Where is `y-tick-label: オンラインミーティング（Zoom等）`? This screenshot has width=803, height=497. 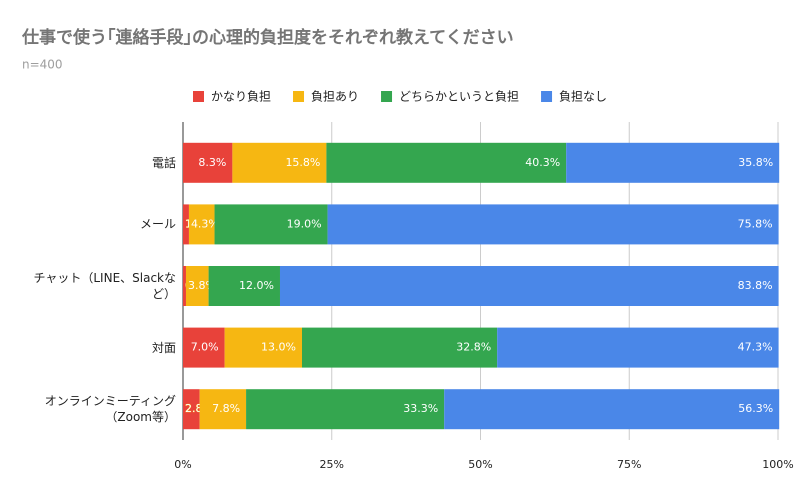 y-tick-label: オンラインミーティング（Zoom等） is located at coordinates (110, 409).